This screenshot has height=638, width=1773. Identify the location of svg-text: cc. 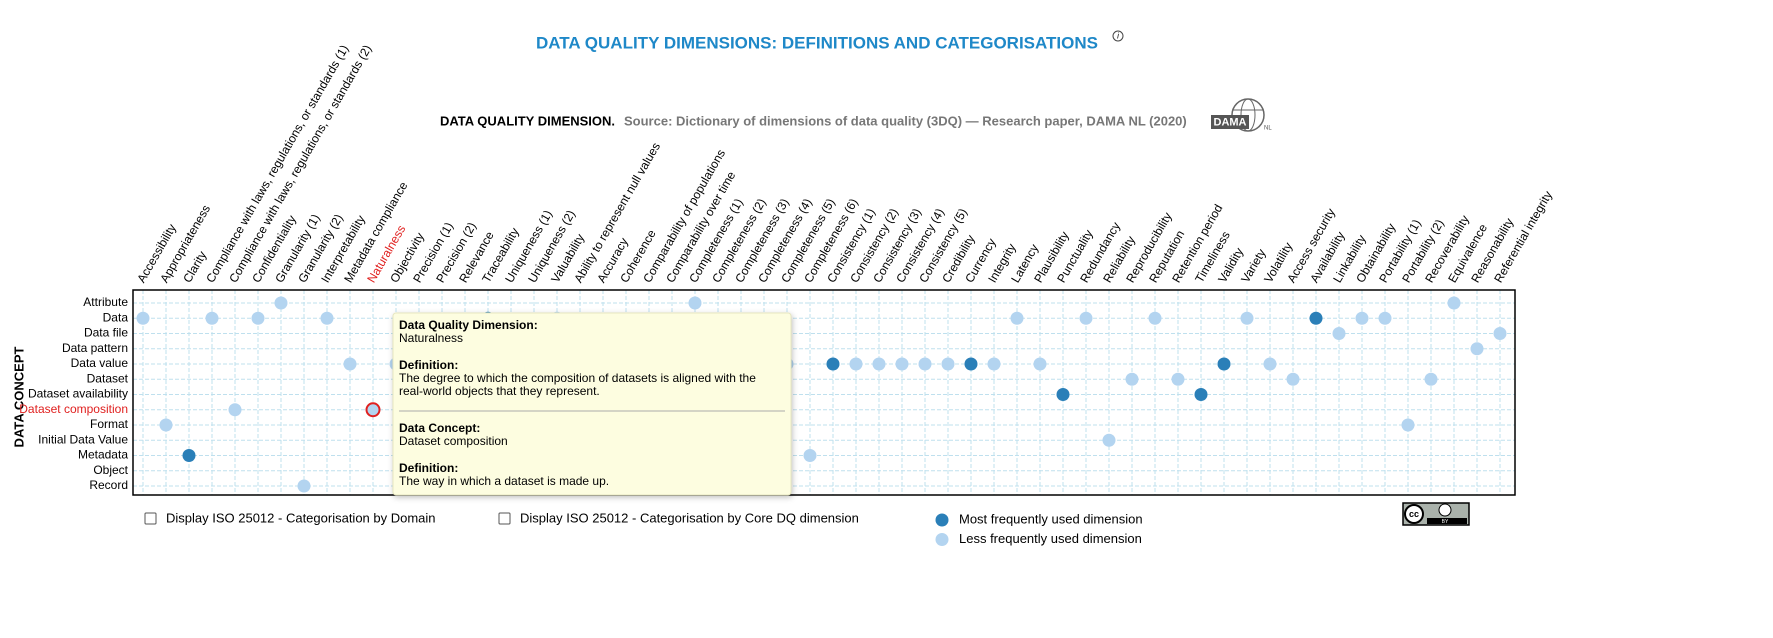
(1414, 514).